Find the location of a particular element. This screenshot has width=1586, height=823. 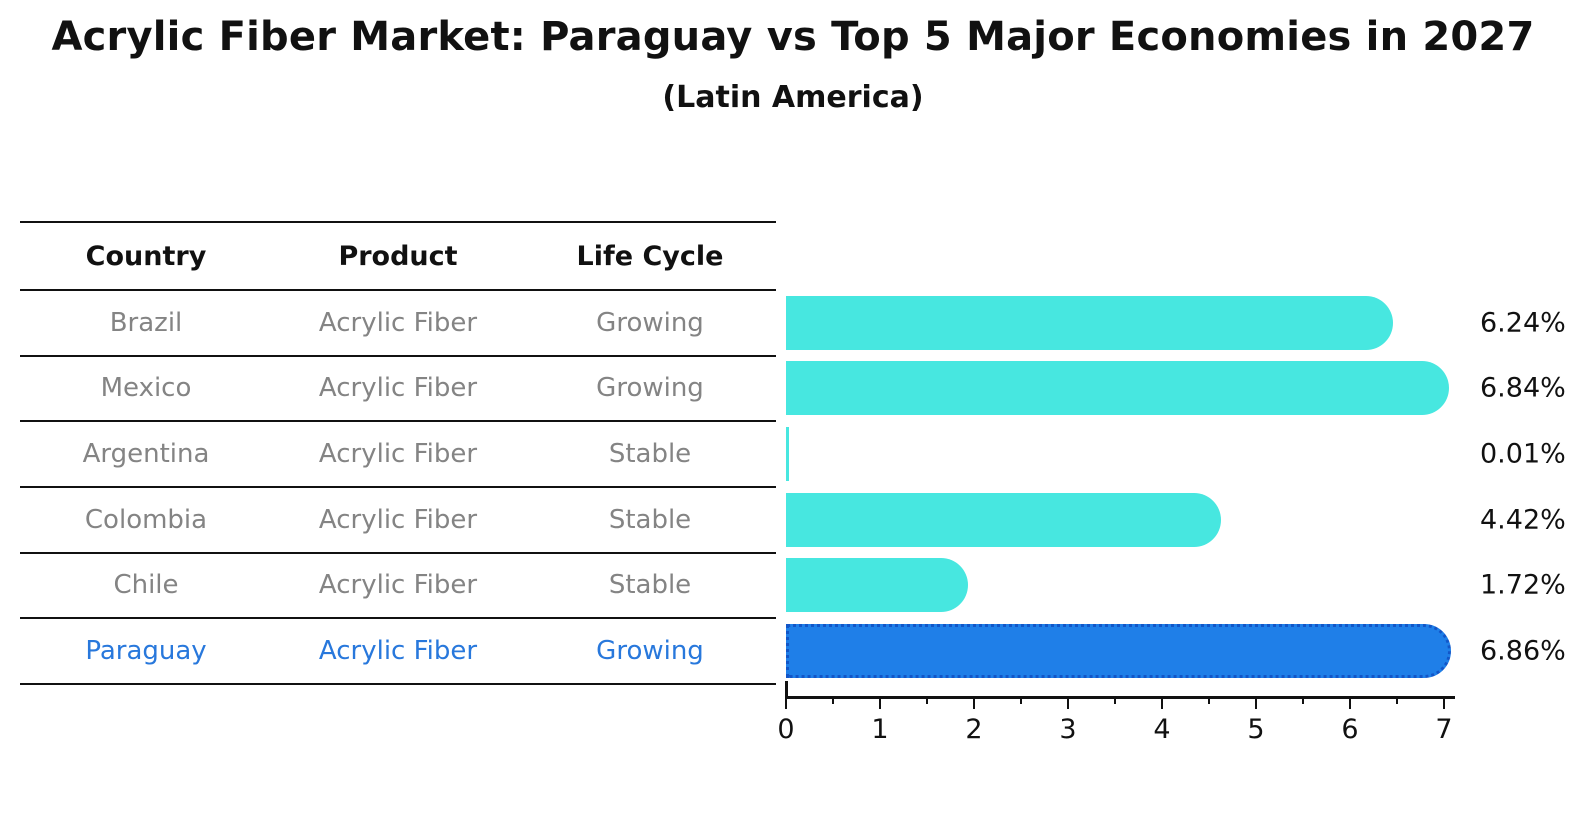

value-label-argentina: 0.01% is located at coordinates (1523, 454).